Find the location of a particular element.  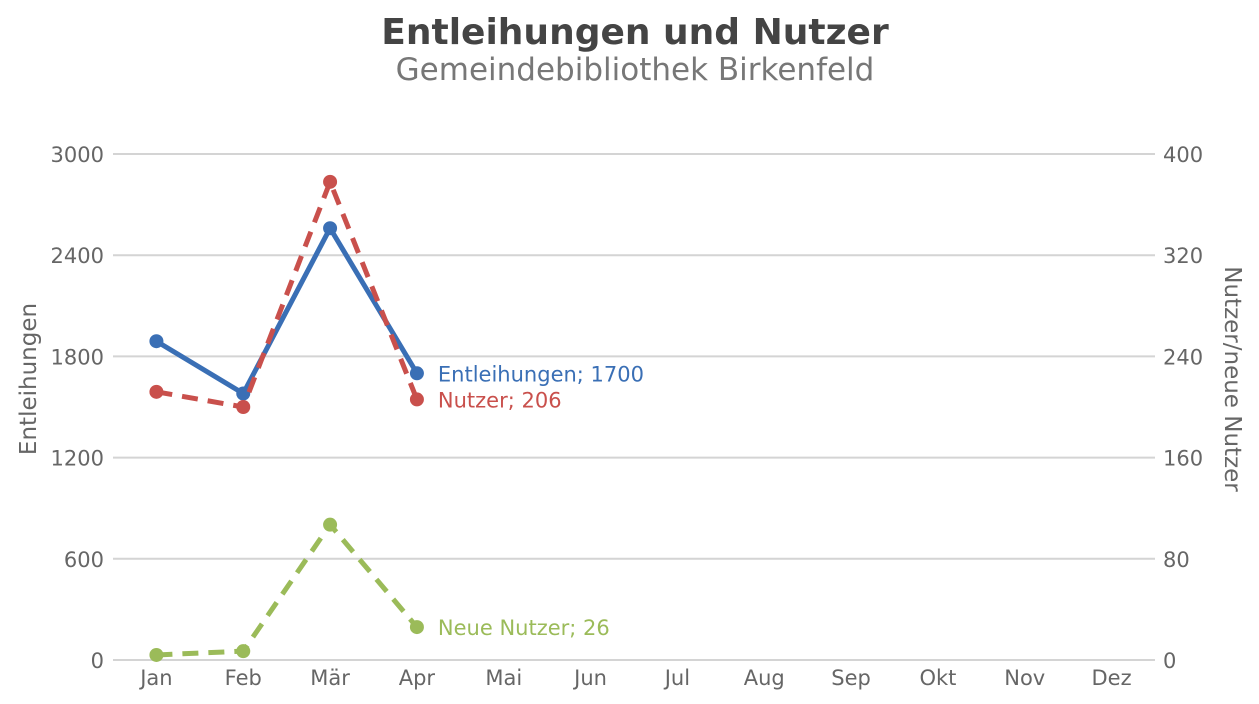

left-tick-label: 0 is located at coordinates (97, 661).